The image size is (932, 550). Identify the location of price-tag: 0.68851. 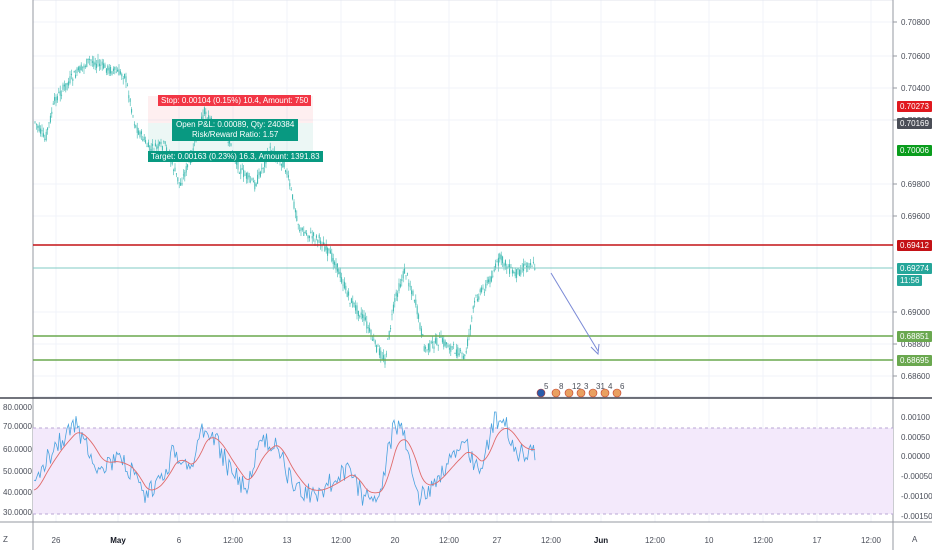
(914, 336).